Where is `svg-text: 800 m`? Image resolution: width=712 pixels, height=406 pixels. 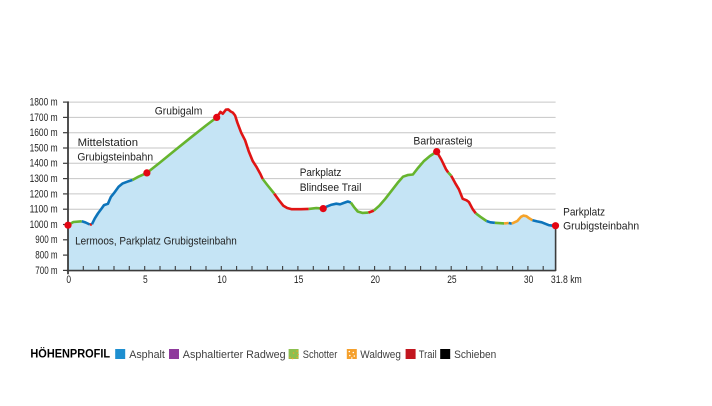
svg-text: 800 m is located at coordinates (46, 256).